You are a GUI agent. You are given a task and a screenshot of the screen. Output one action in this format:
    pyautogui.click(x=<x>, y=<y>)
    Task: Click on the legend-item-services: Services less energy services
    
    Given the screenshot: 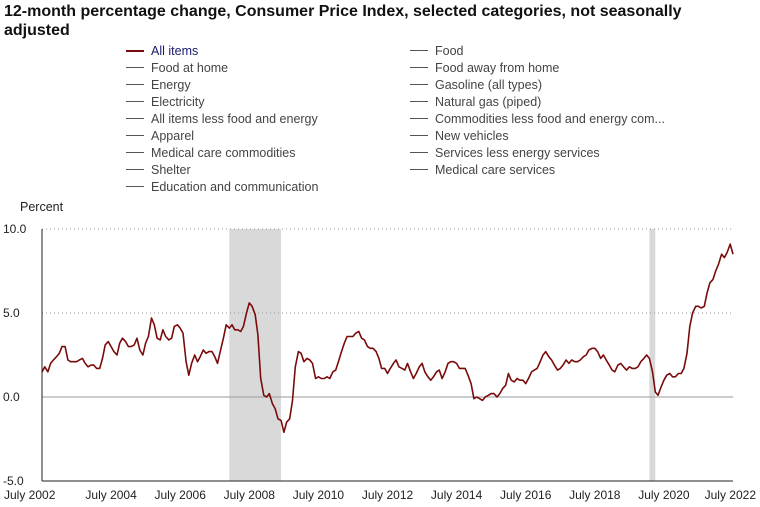 What is the action you would take?
    pyautogui.click(x=505, y=152)
    